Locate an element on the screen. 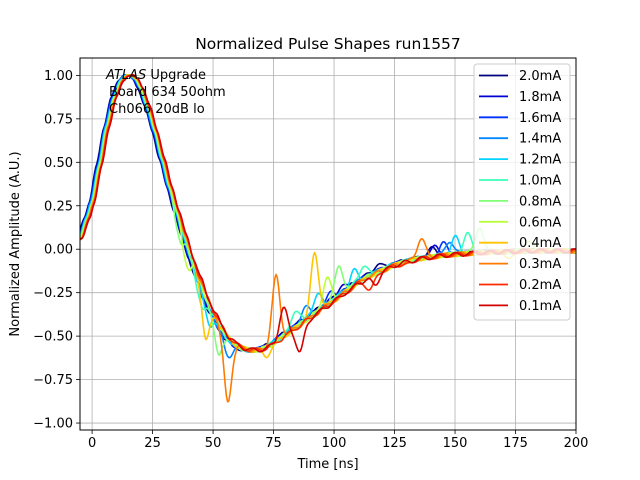 The width and height of the screenshot is (640, 480). legend-label: 0.3mA is located at coordinates (540, 264).